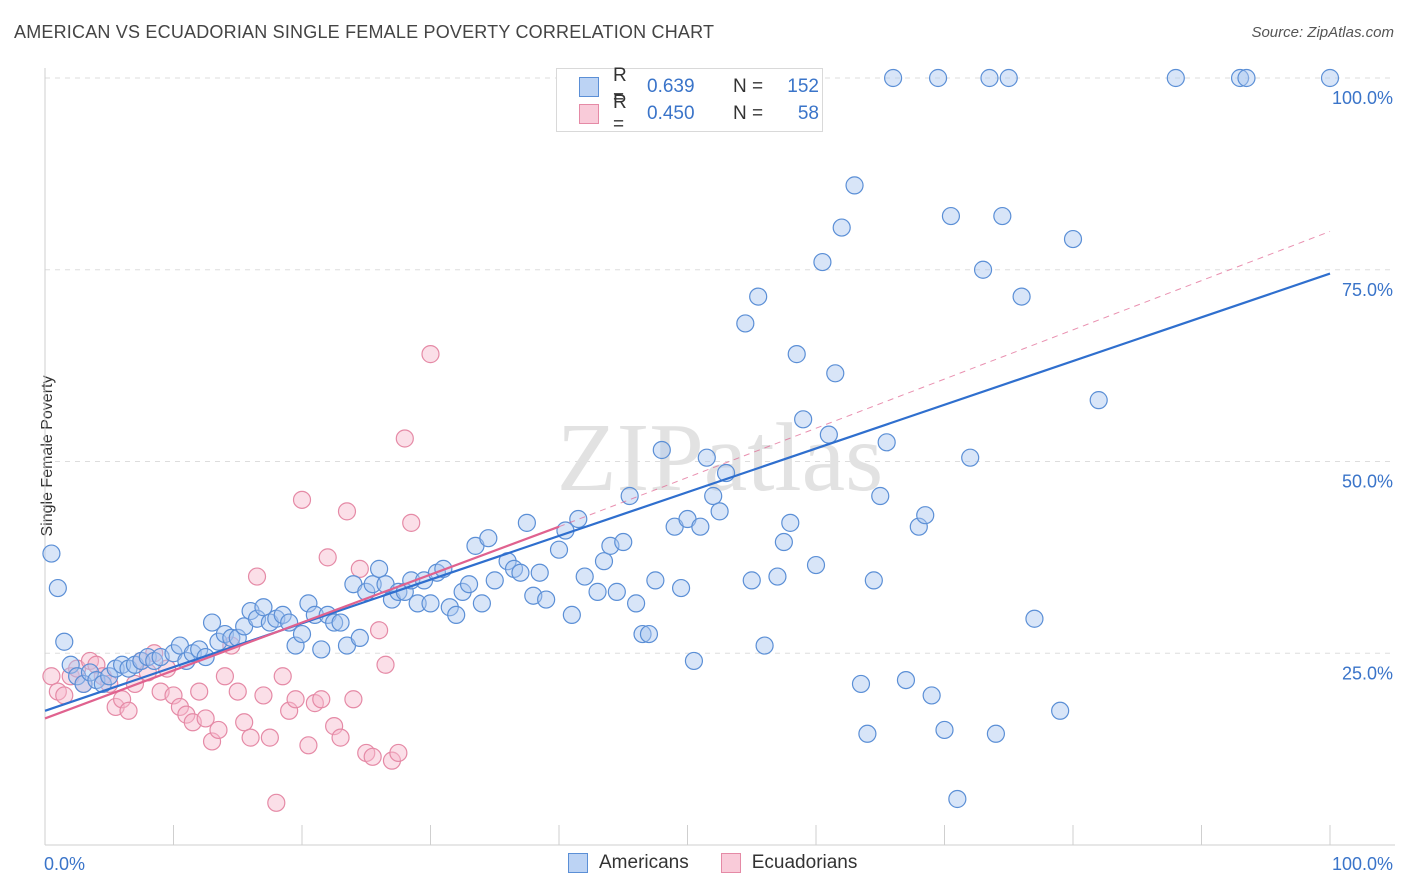  I want to click on americans-swatch, so click(578, 863).